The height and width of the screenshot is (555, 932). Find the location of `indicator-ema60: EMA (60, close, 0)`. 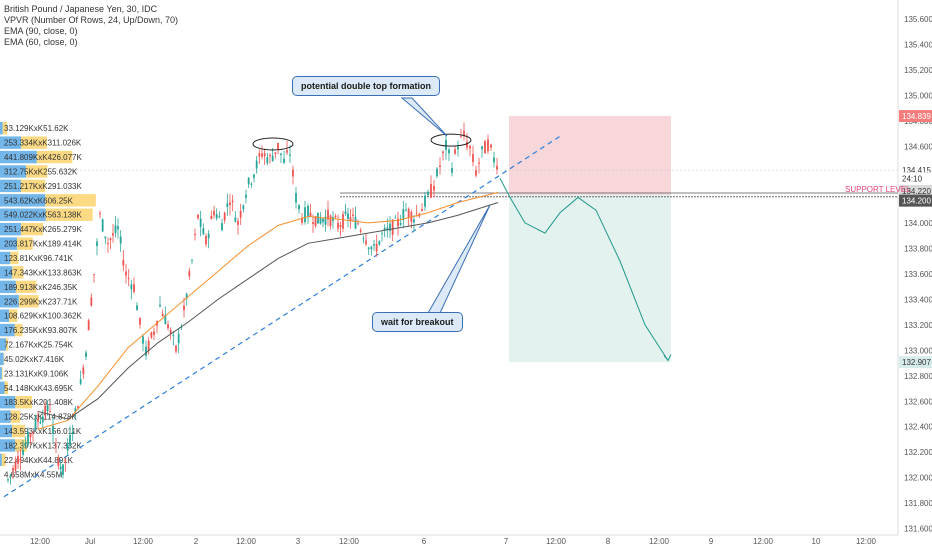

indicator-ema60: EMA (60, close, 0) is located at coordinates (41, 42).